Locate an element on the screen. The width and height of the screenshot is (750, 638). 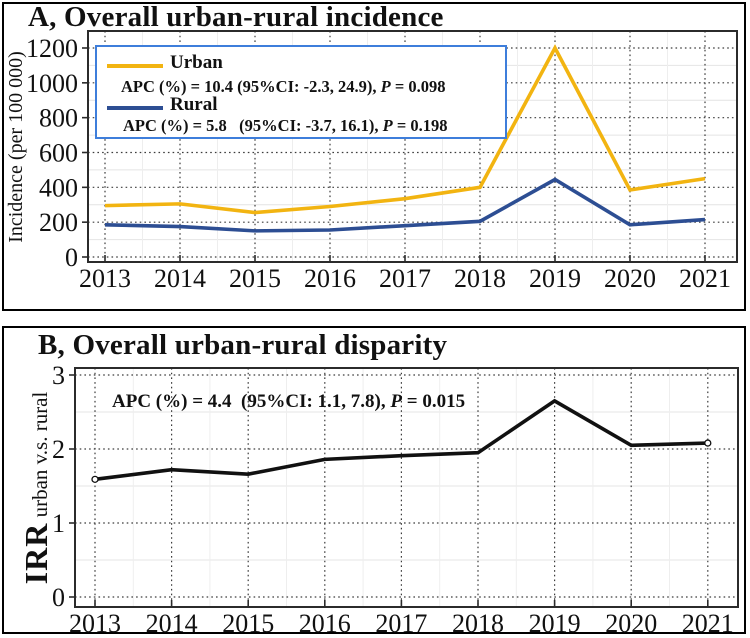
urban-apc-p: P is located at coordinates (385, 86).